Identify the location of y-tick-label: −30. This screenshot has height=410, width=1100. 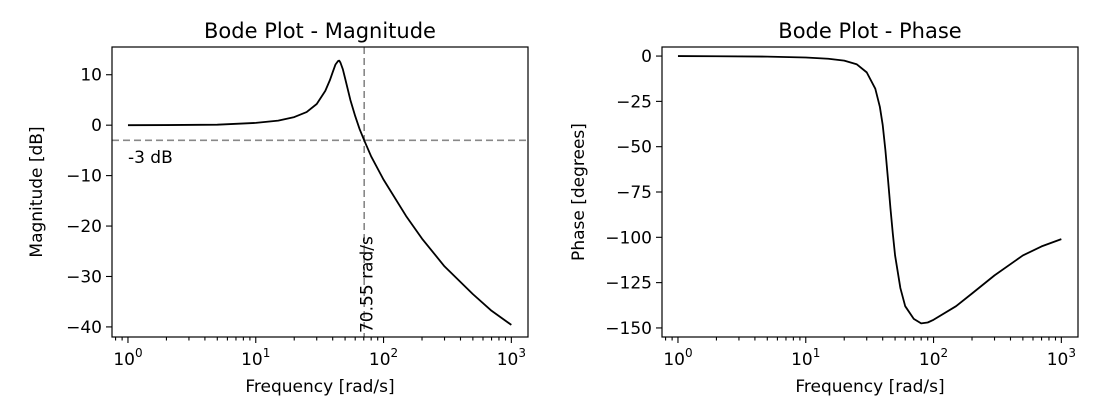
(84, 277).